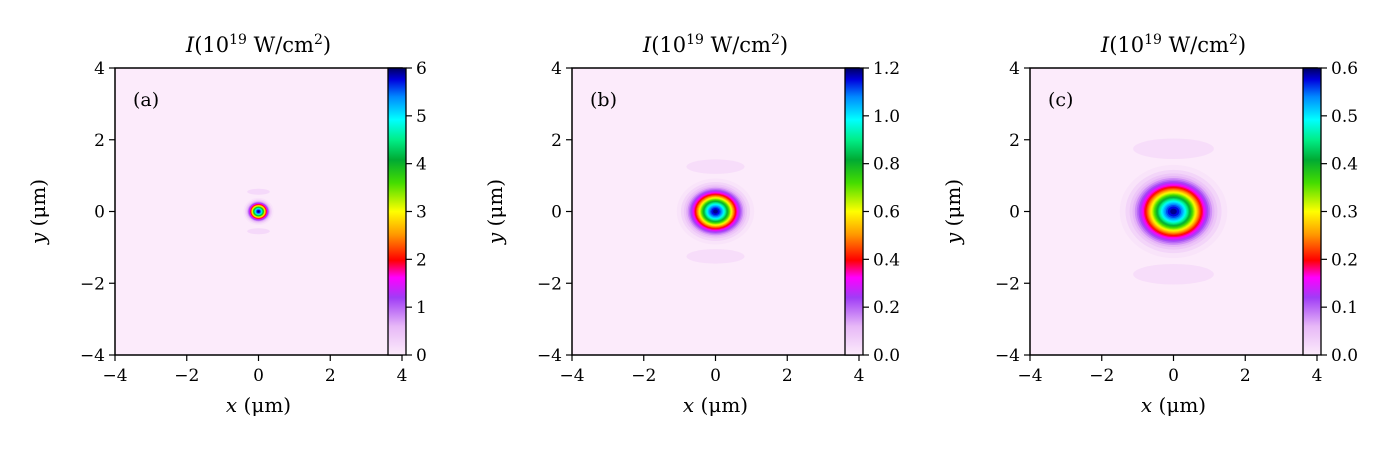 The width and height of the screenshot is (1400, 461). What do you see at coordinates (1060, 100) in the screenshot?
I see `panel-label: (c)` at bounding box center [1060, 100].